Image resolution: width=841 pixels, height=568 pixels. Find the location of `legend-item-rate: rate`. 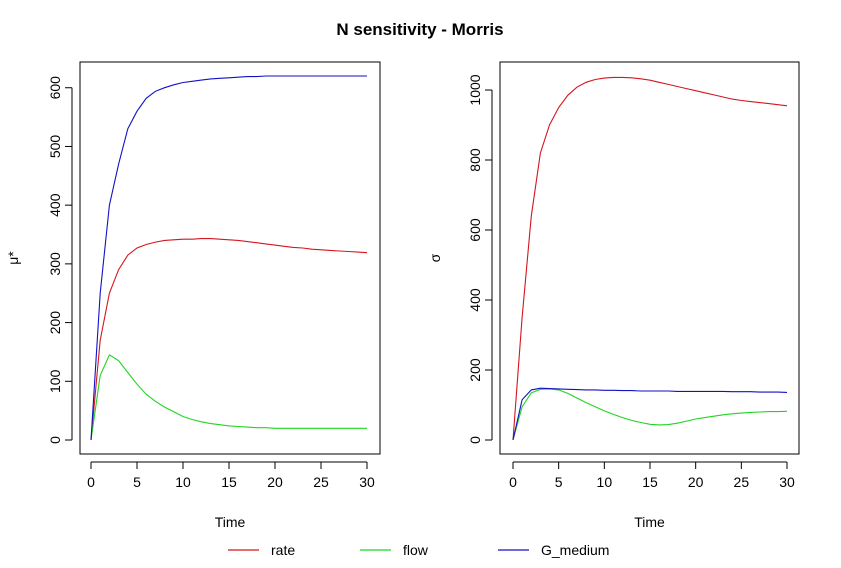

legend-item-rate: rate is located at coordinates (261, 550).